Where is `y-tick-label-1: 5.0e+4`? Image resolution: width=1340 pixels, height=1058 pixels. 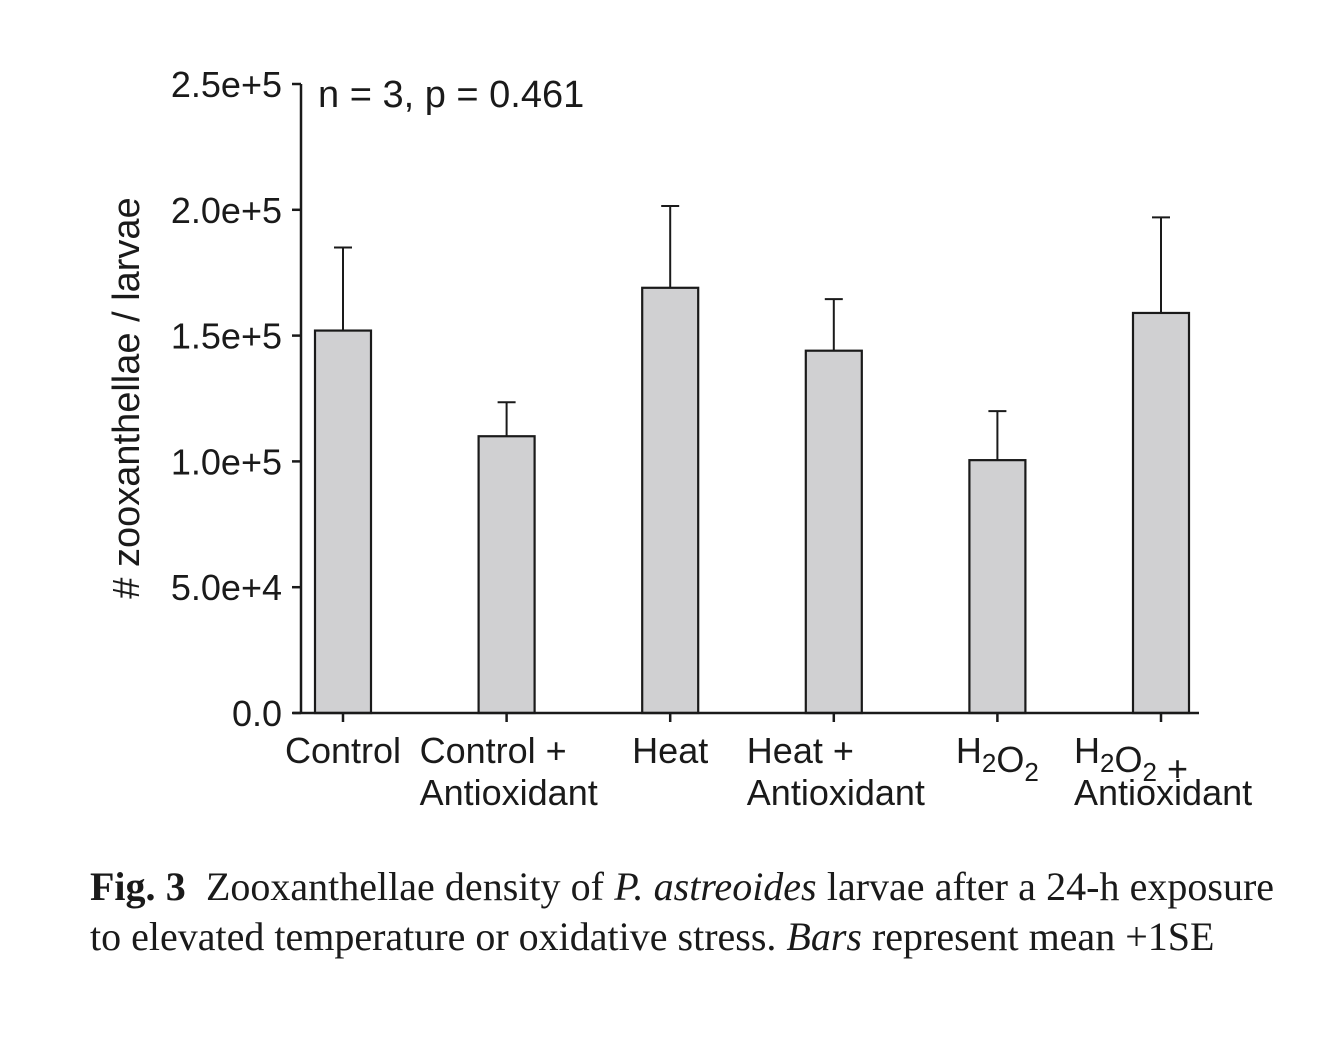 y-tick-label-1: 5.0e+4 is located at coordinates (226, 587).